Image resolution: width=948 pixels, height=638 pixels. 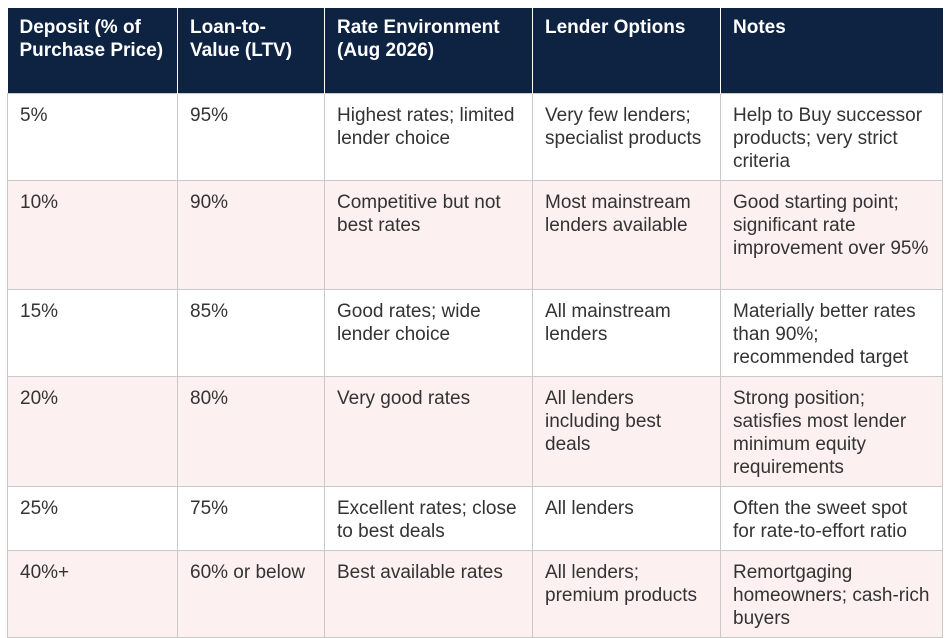 I want to click on cell-rate-environment: Highest rates; limited lender choice, so click(x=428, y=136).